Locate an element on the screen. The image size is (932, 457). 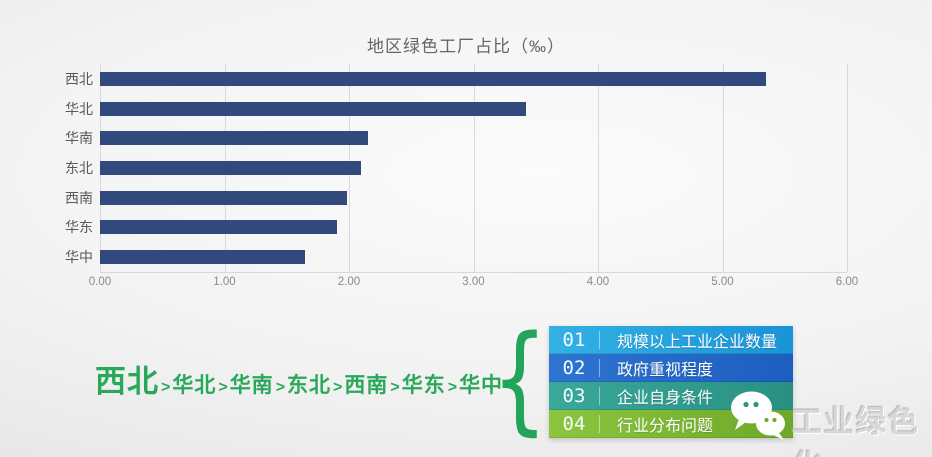
category-label: 西北 is located at coordinates (79, 78).